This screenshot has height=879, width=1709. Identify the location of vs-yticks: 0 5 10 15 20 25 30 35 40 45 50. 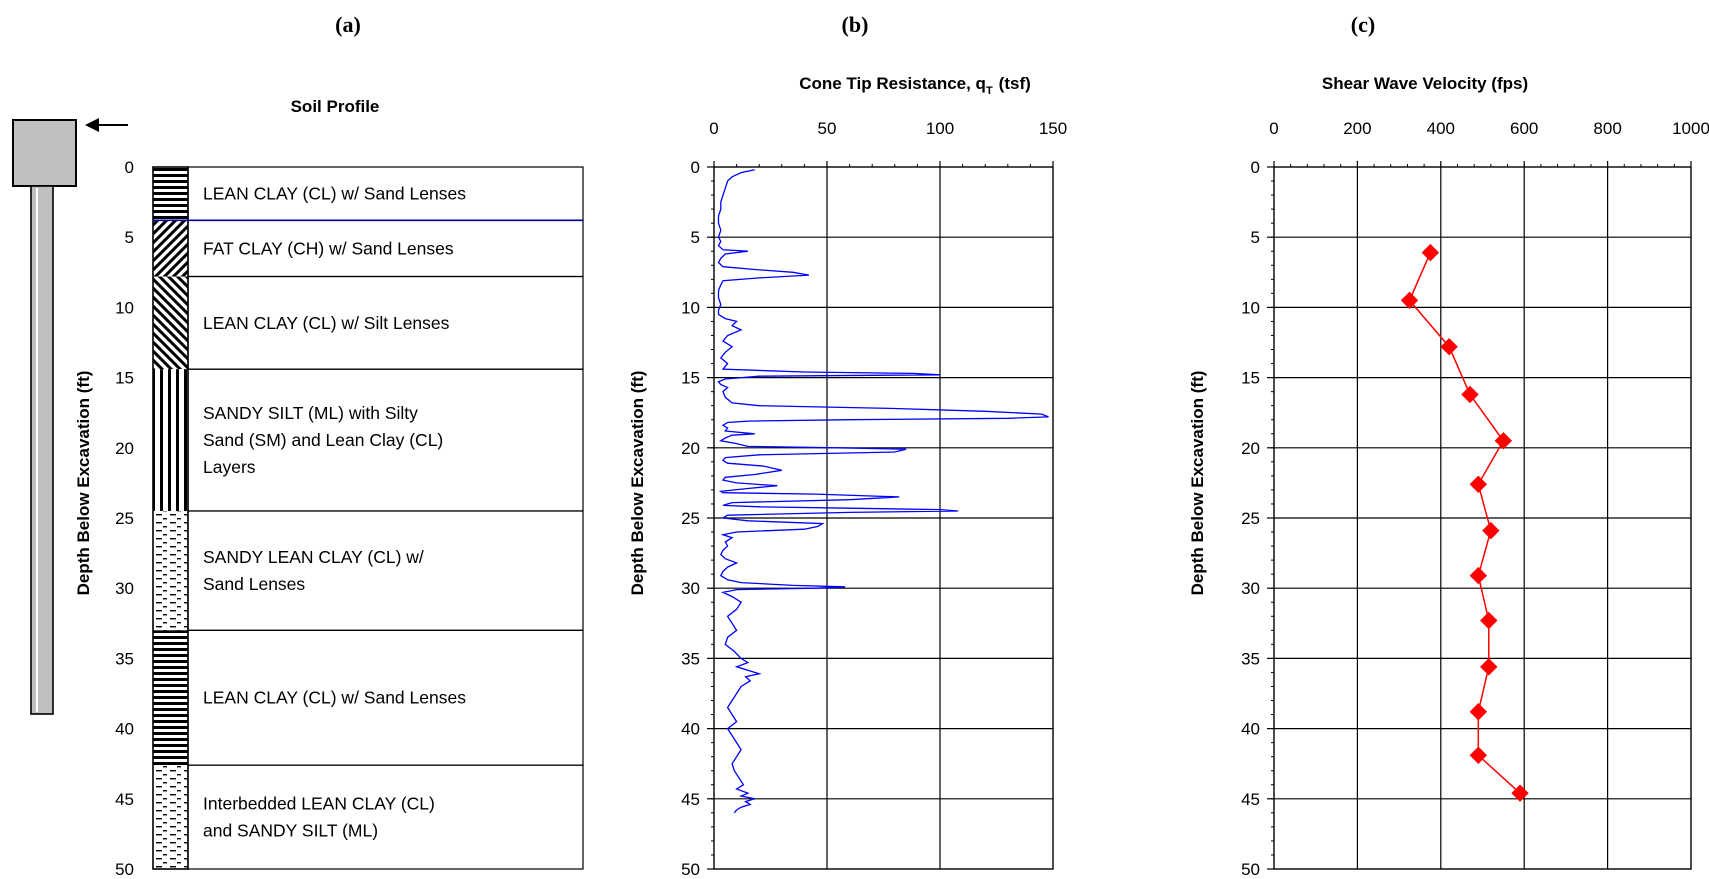
(1250, 518).